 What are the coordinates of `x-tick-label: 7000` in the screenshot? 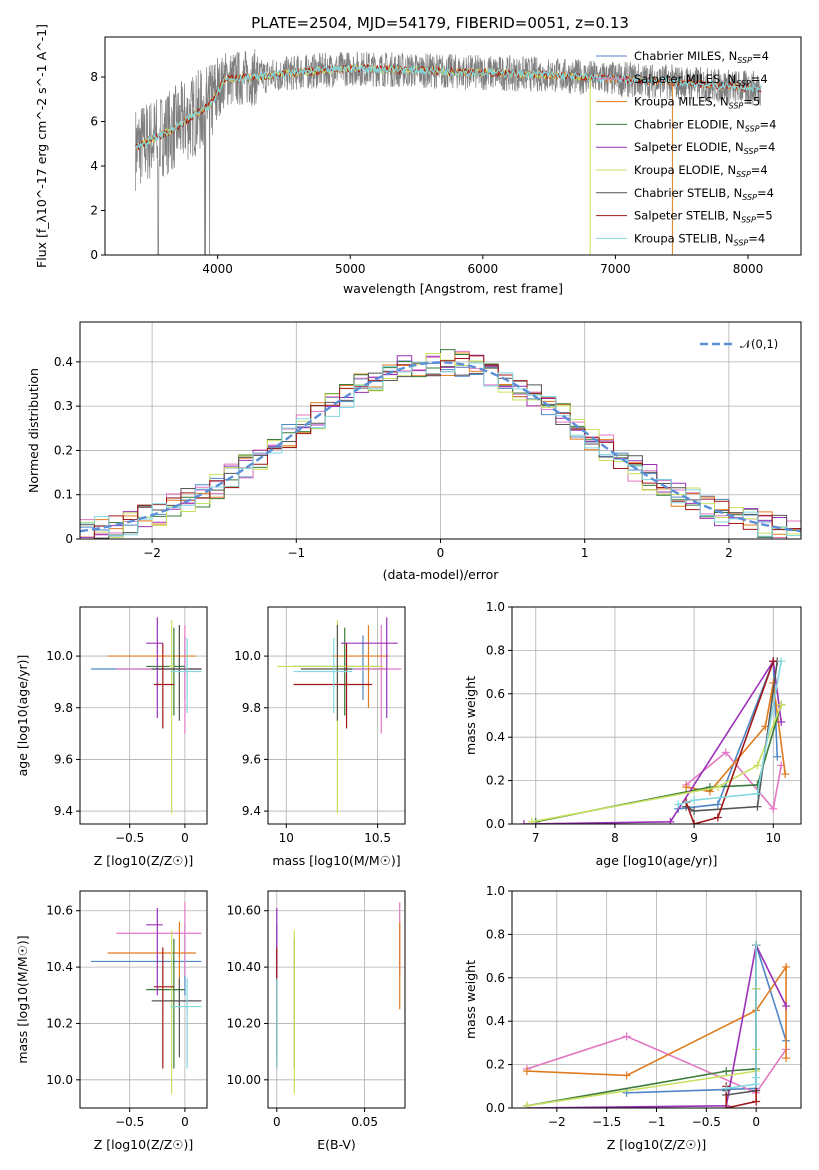 It's located at (615, 269).